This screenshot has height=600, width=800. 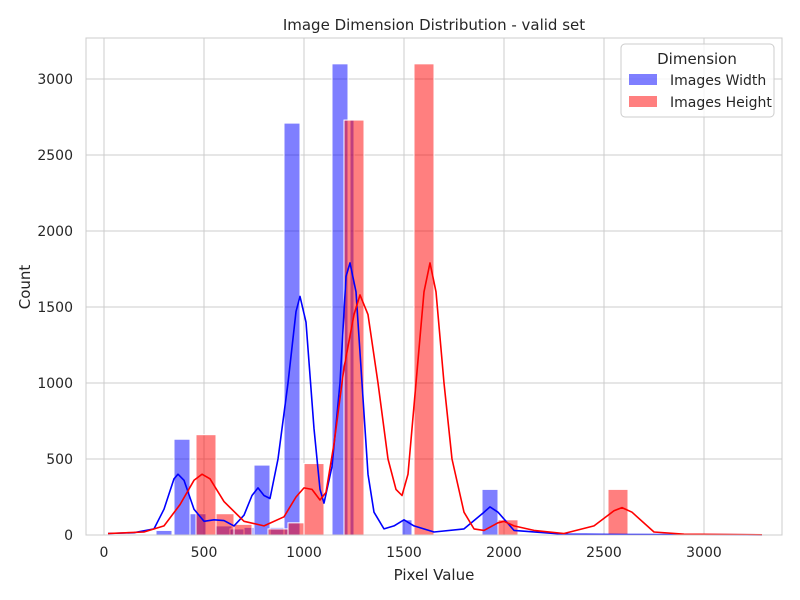 What do you see at coordinates (204, 553) in the screenshot?
I see `x-tick-label: 500` at bounding box center [204, 553].